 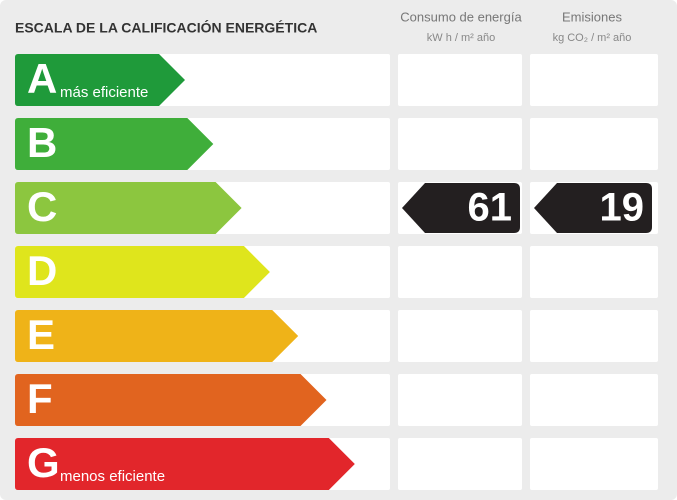 What do you see at coordinates (42, 78) in the screenshot?
I see `rating-letter: A` at bounding box center [42, 78].